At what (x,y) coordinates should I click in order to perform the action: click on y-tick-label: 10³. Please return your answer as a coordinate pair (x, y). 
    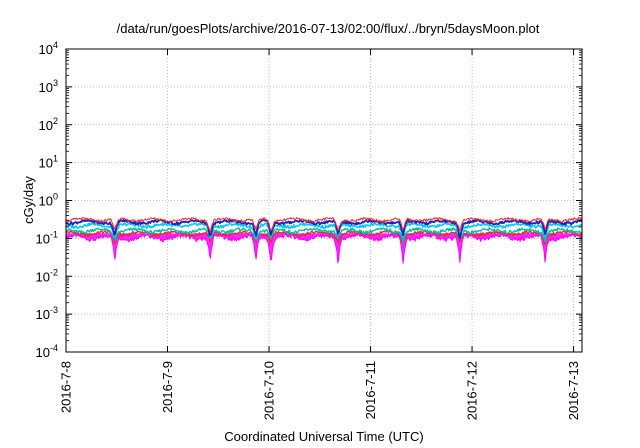
    Looking at the image, I should click on (48, 86).